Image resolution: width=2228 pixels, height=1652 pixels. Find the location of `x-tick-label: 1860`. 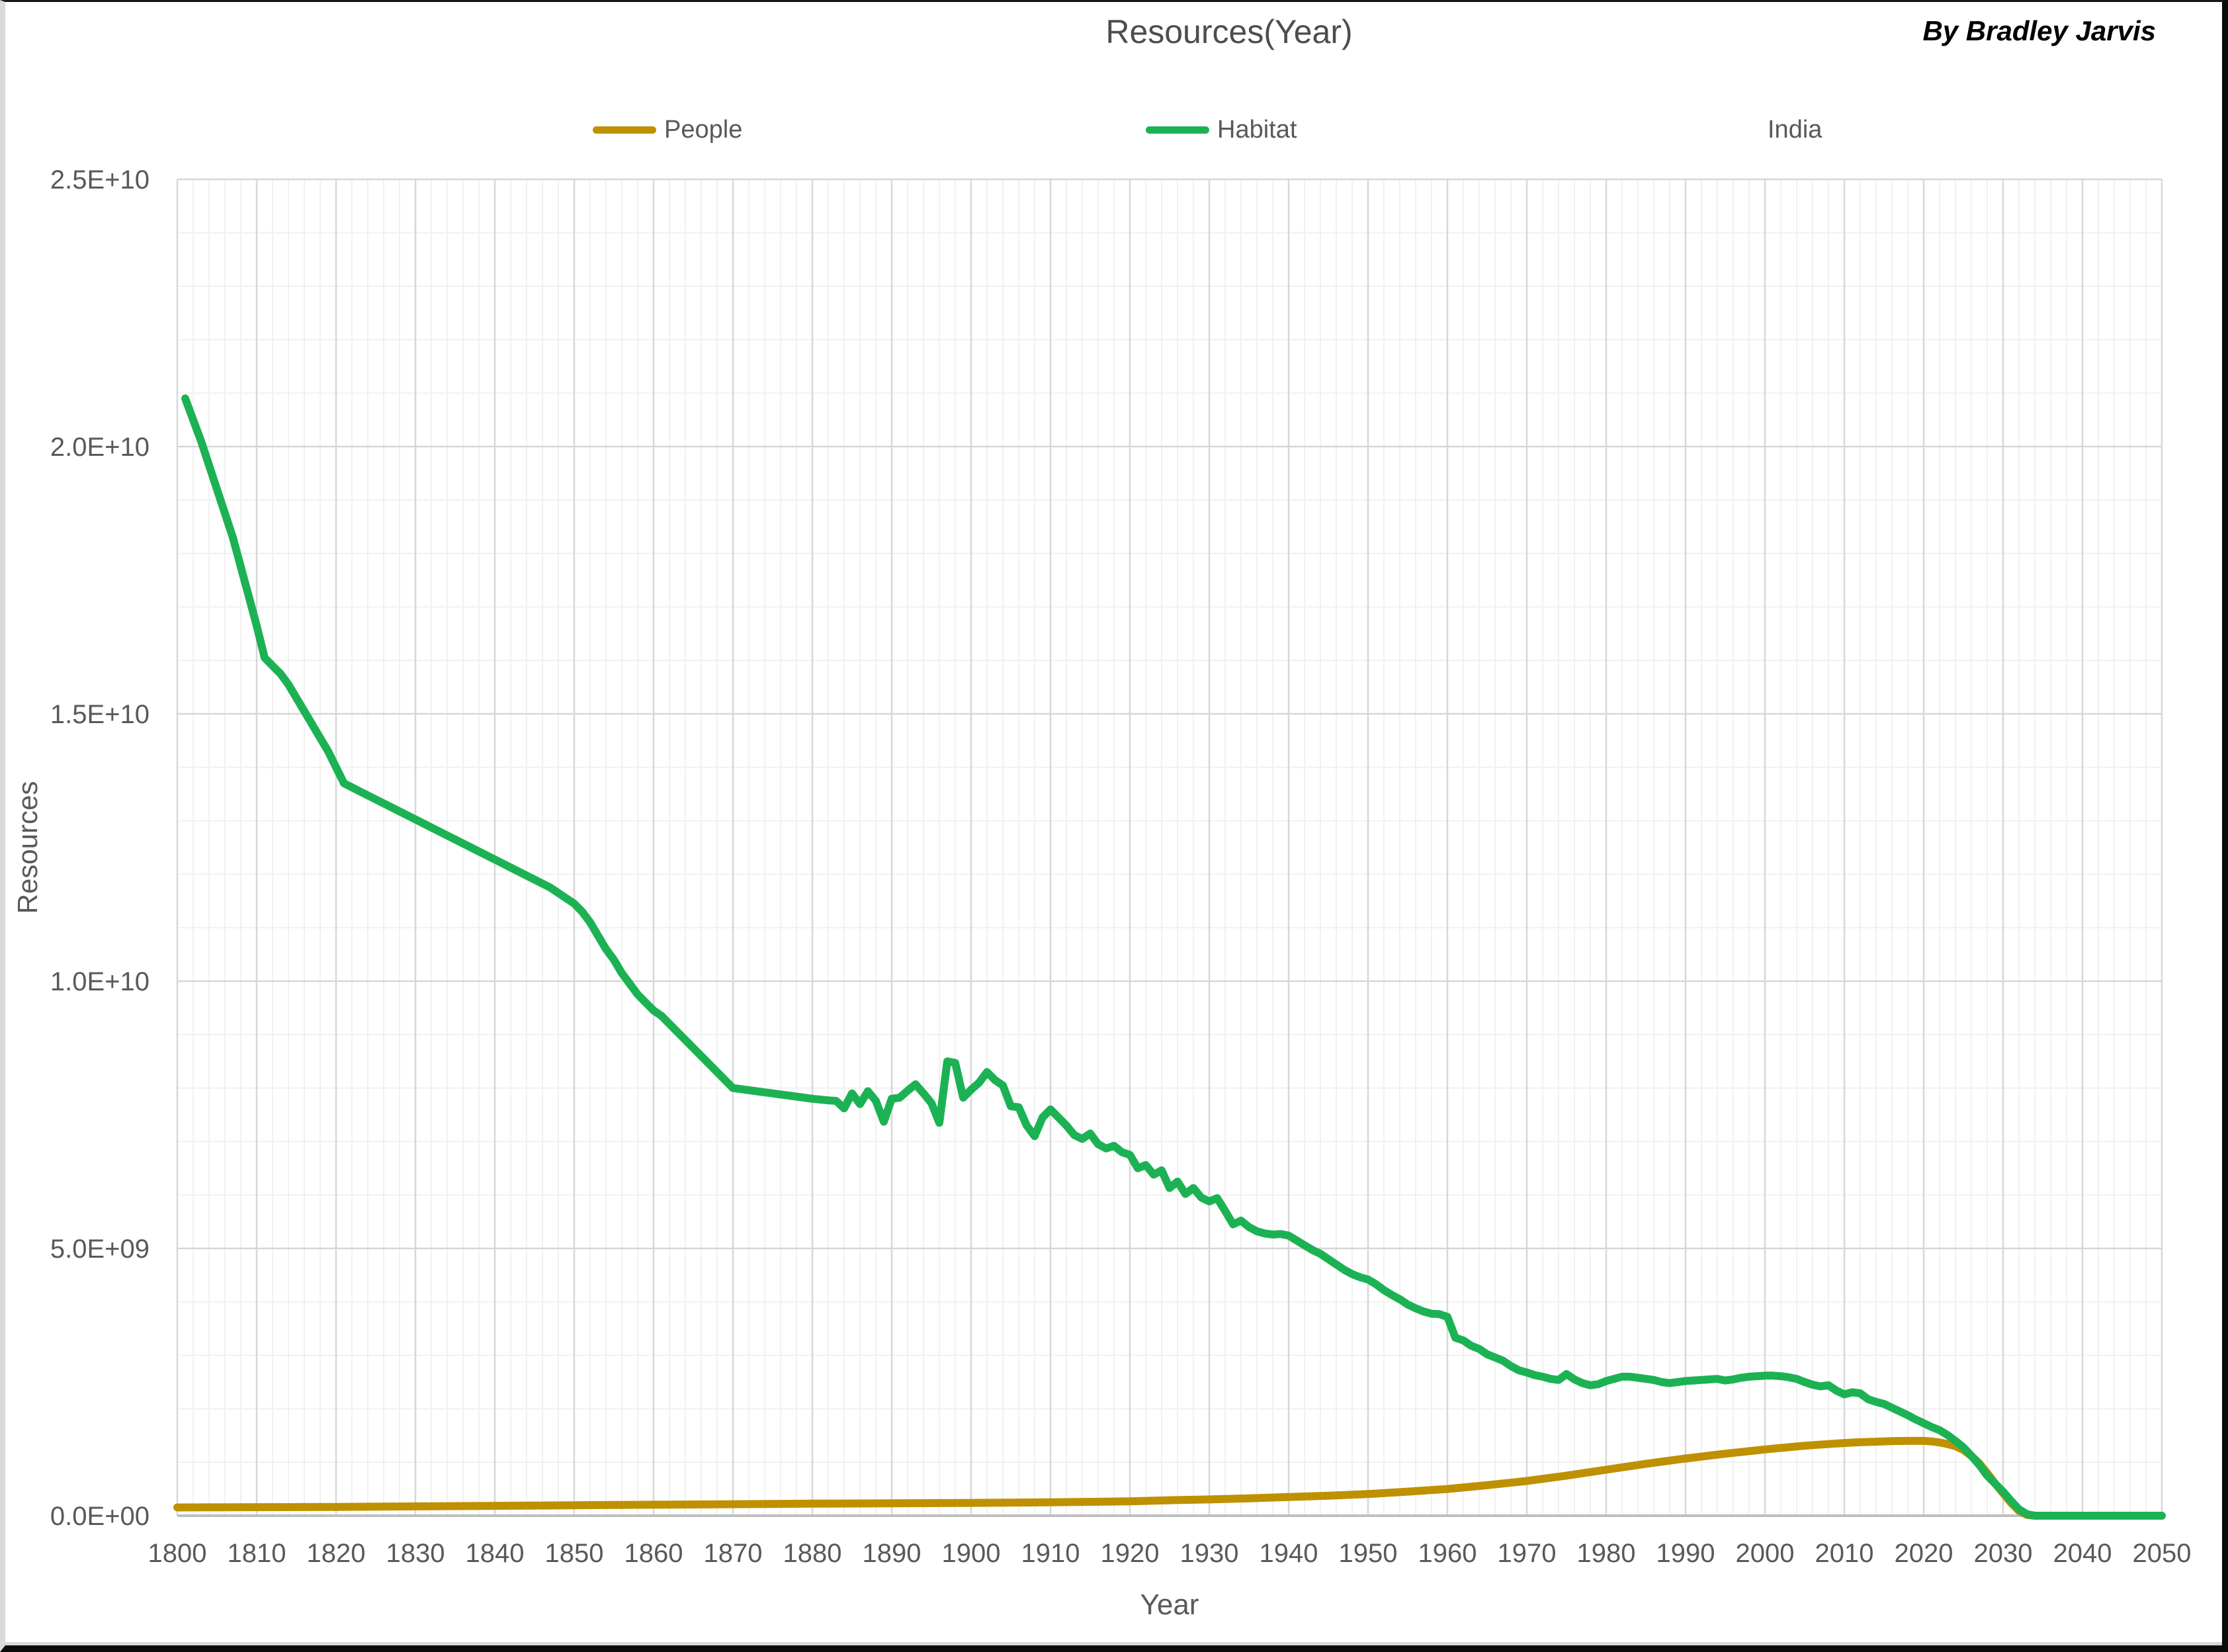

x-tick-label: 1860 is located at coordinates (653, 1554).